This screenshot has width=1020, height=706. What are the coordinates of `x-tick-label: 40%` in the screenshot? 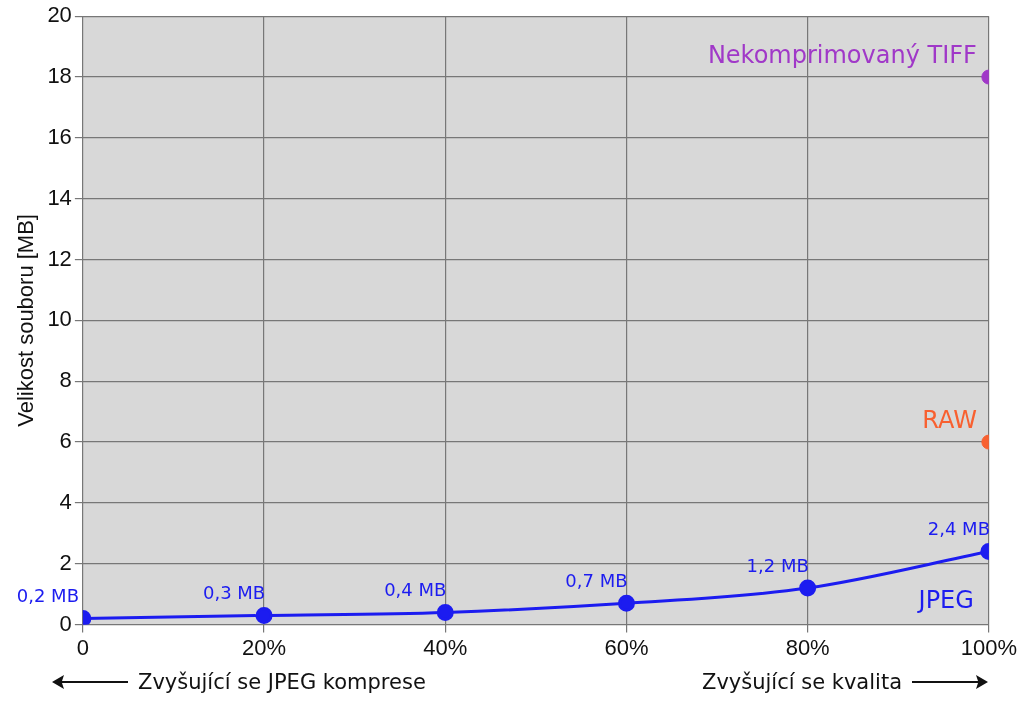 It's located at (445, 647).